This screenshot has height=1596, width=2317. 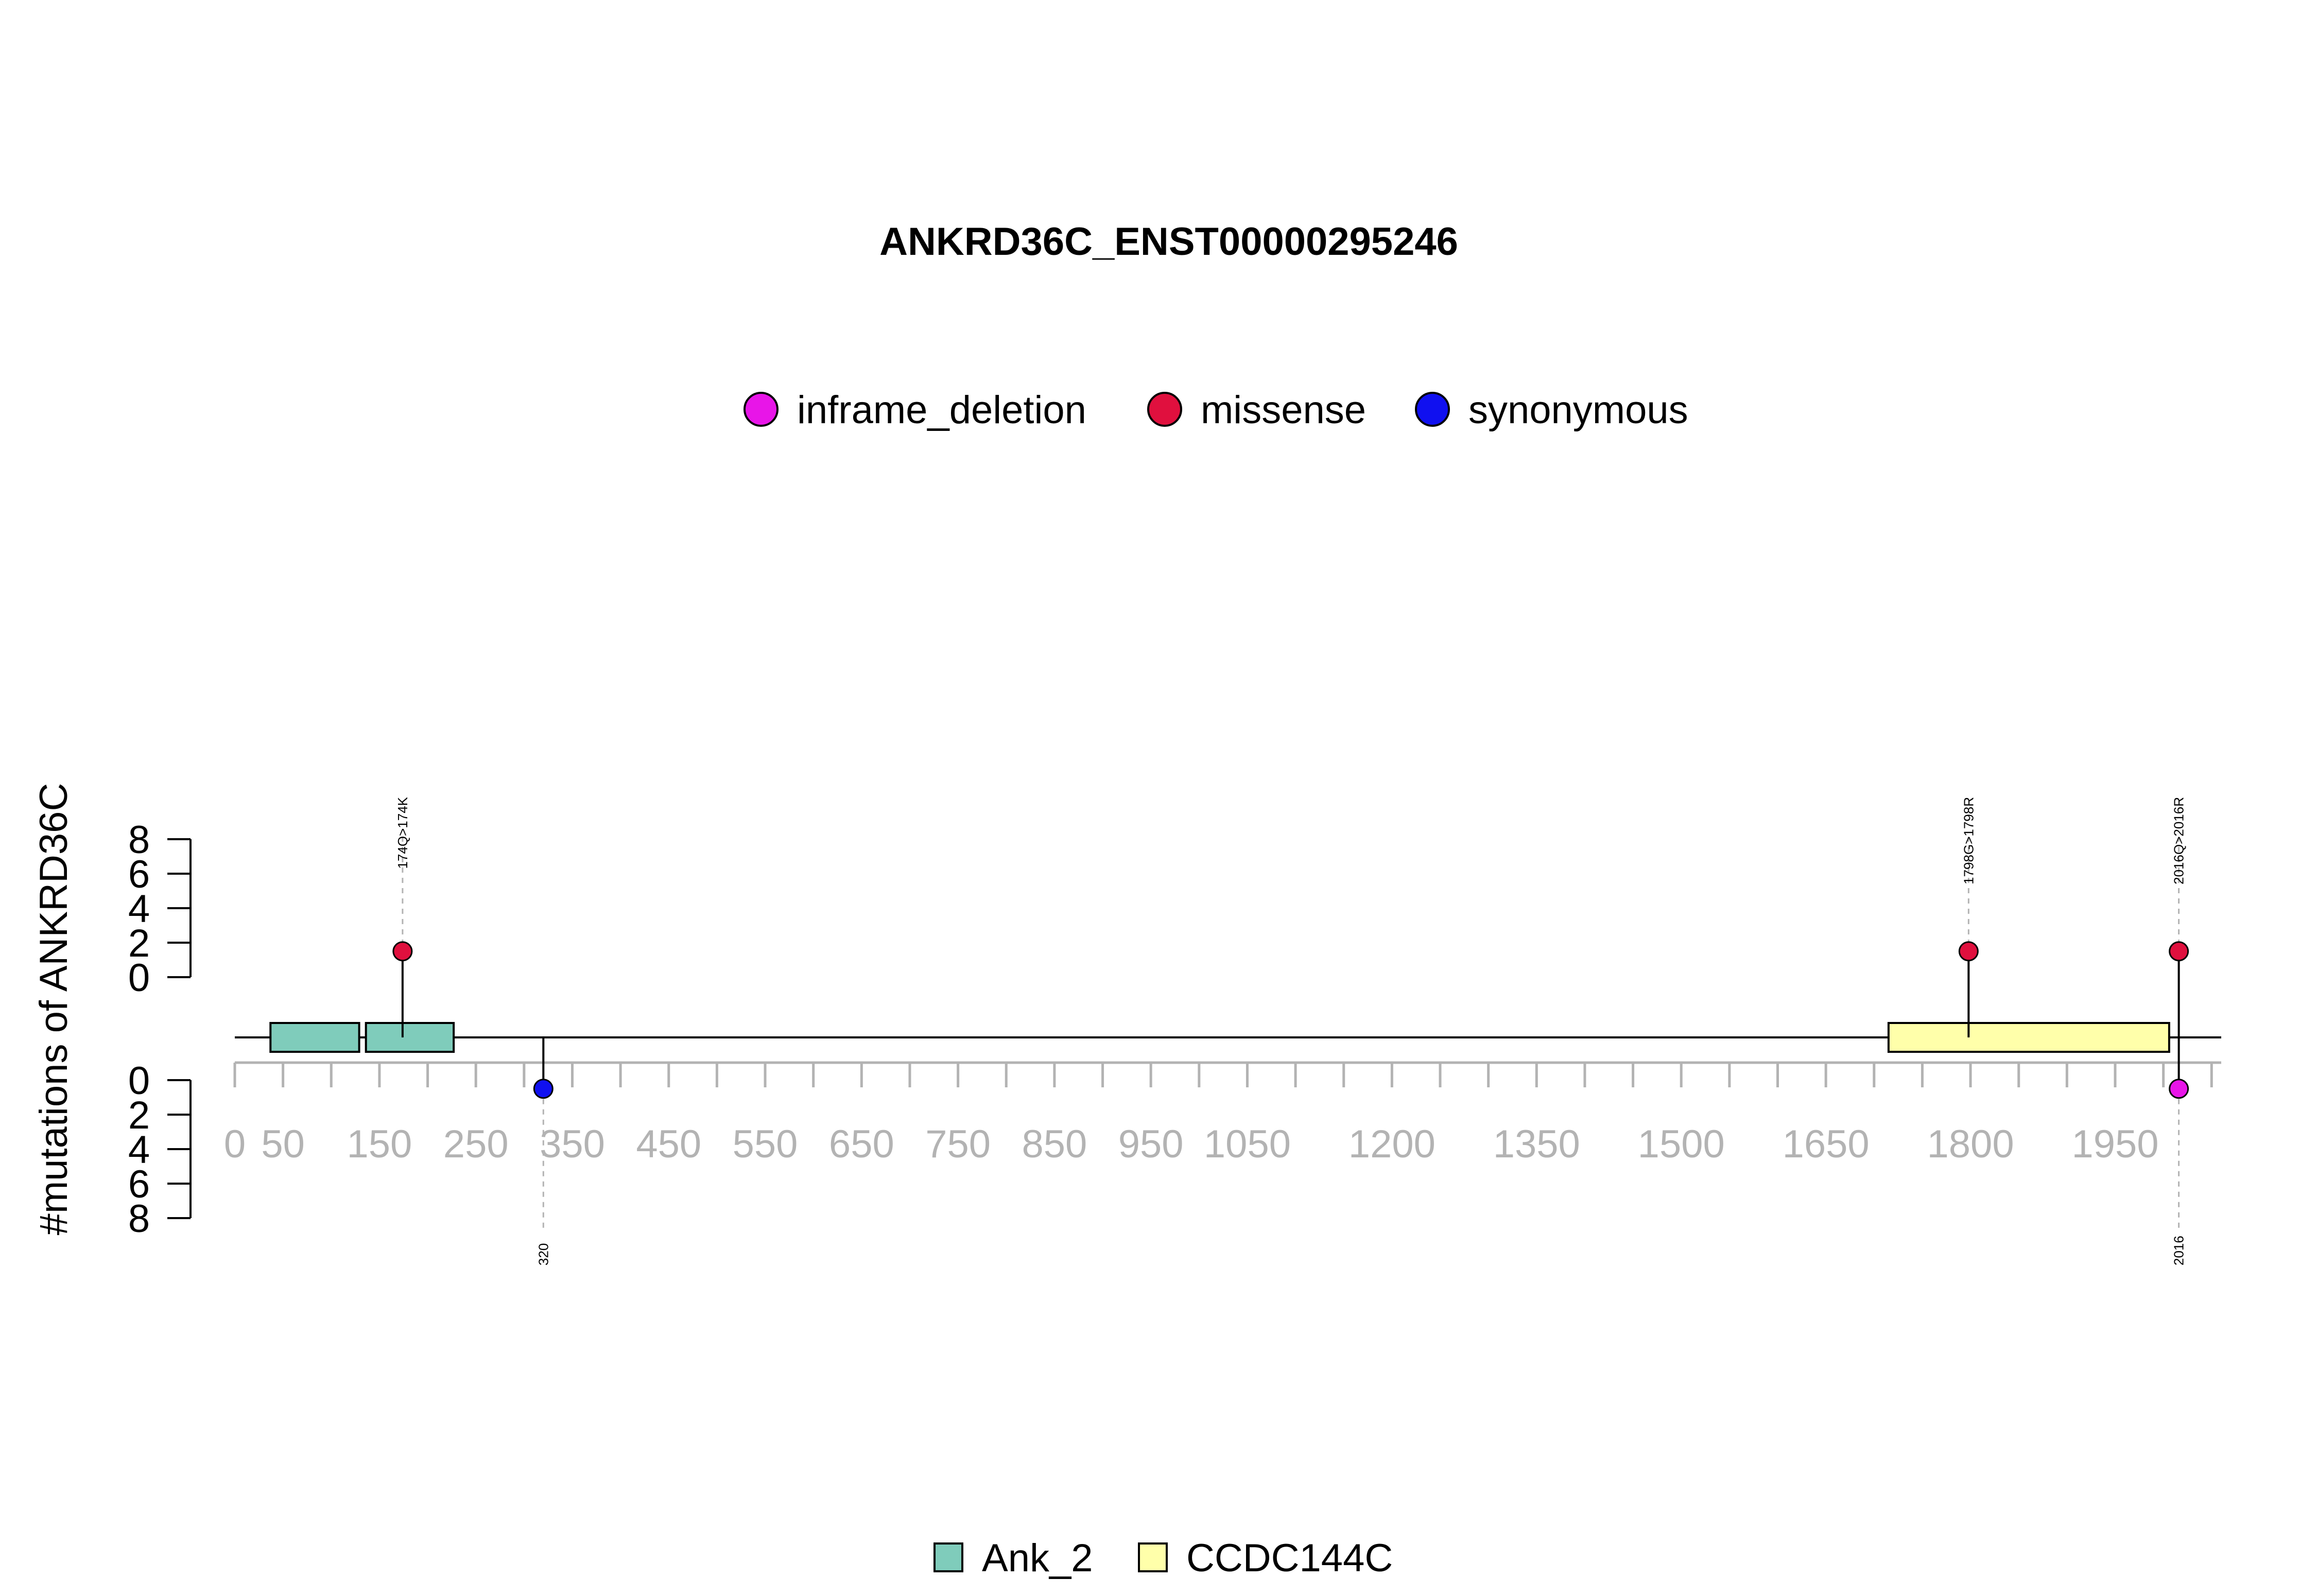 What do you see at coordinates (139, 875) in the screenshot?
I see `y-tick-label-top: 6` at bounding box center [139, 875].